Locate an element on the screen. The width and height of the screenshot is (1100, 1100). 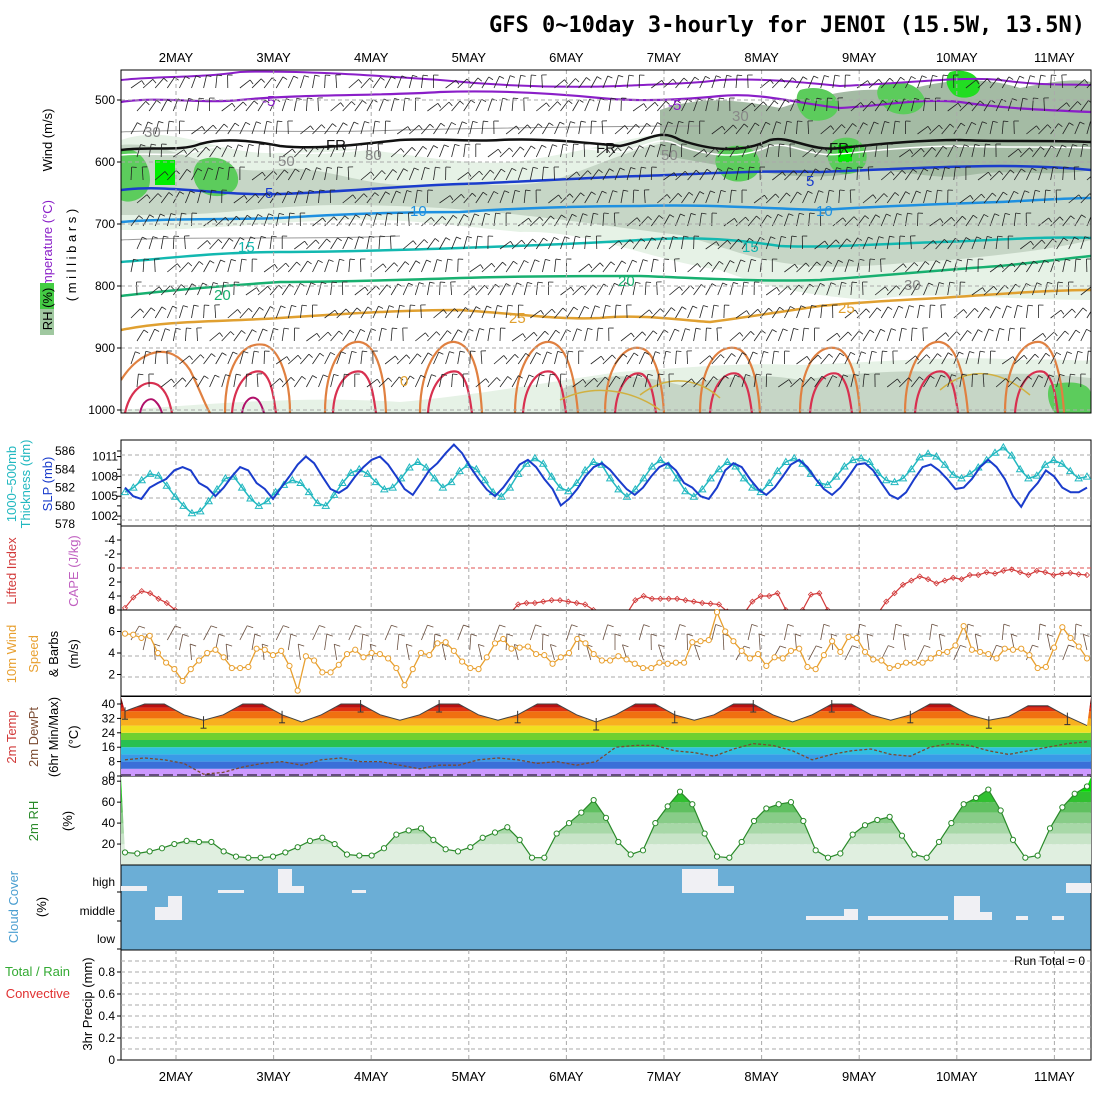
tick-label: 2 is located at coordinates (111, 582).